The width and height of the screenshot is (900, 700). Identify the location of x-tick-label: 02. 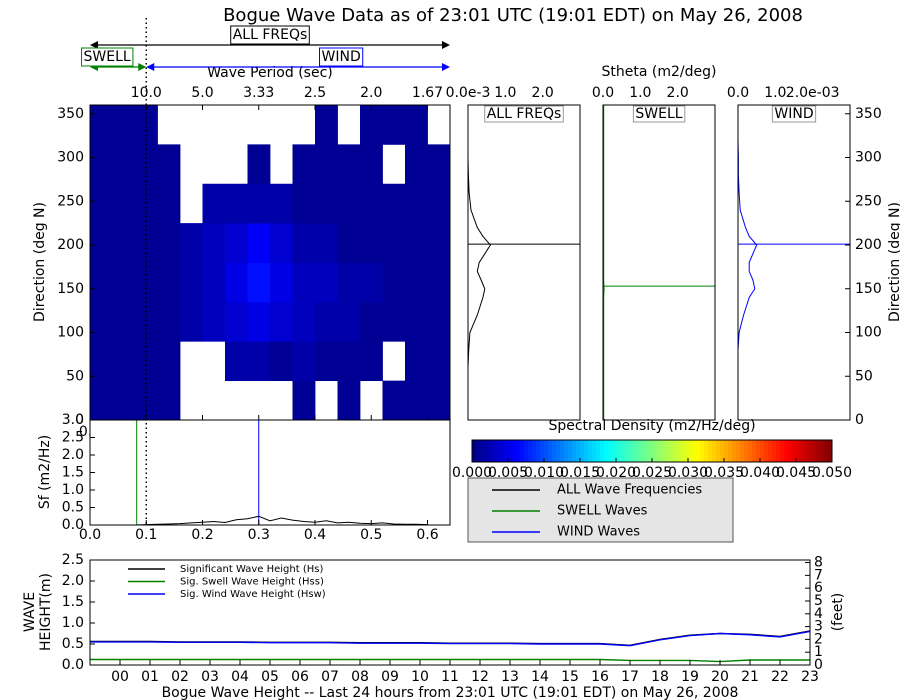
(180, 677).